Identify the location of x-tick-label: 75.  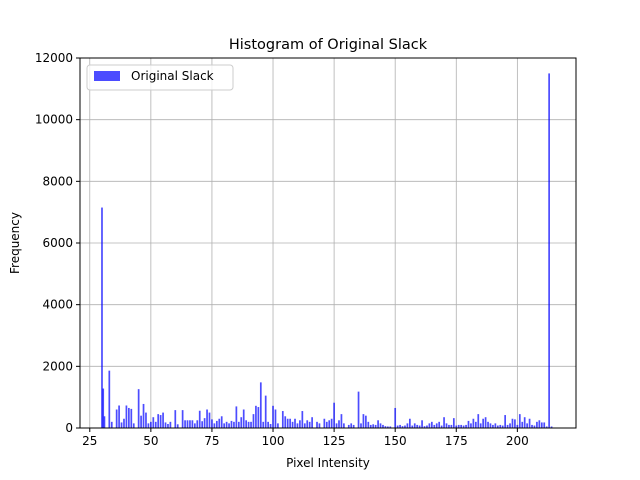
(211, 441).